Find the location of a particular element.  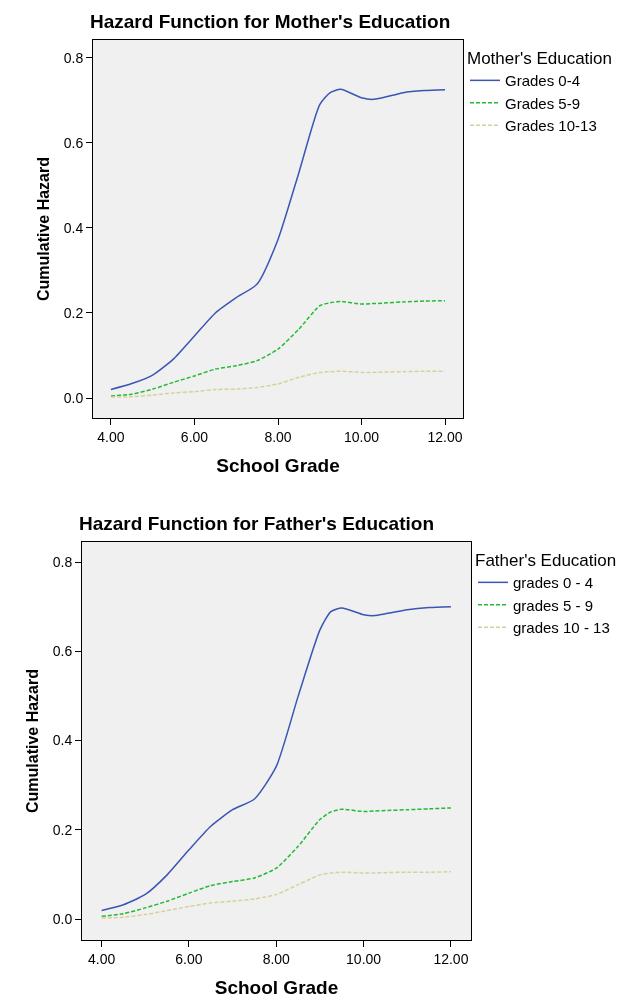

legend-label: Grades 5-9 is located at coordinates (543, 103).